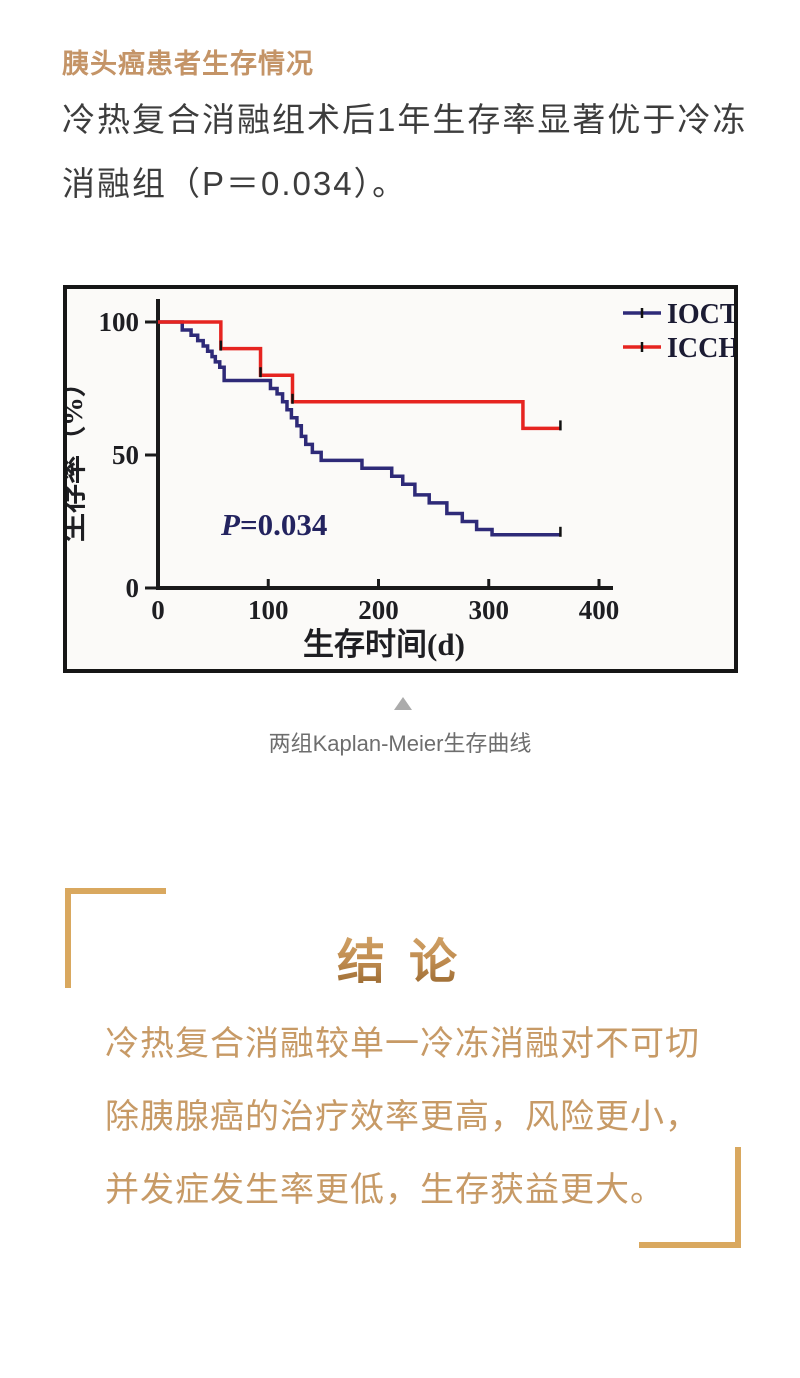 This screenshot has width=800, height=1378. I want to click on figure-caption: 两组Kaplan-Meier生存曲线, so click(400, 743).